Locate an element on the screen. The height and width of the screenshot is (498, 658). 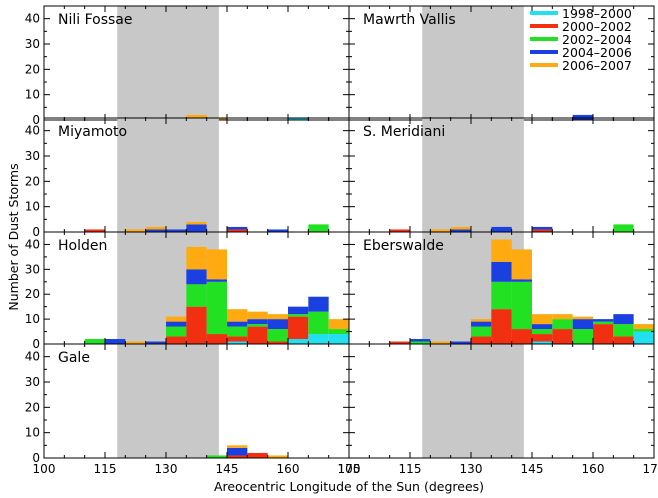
panel-title: Nili Fossae is located at coordinates (95, 20).